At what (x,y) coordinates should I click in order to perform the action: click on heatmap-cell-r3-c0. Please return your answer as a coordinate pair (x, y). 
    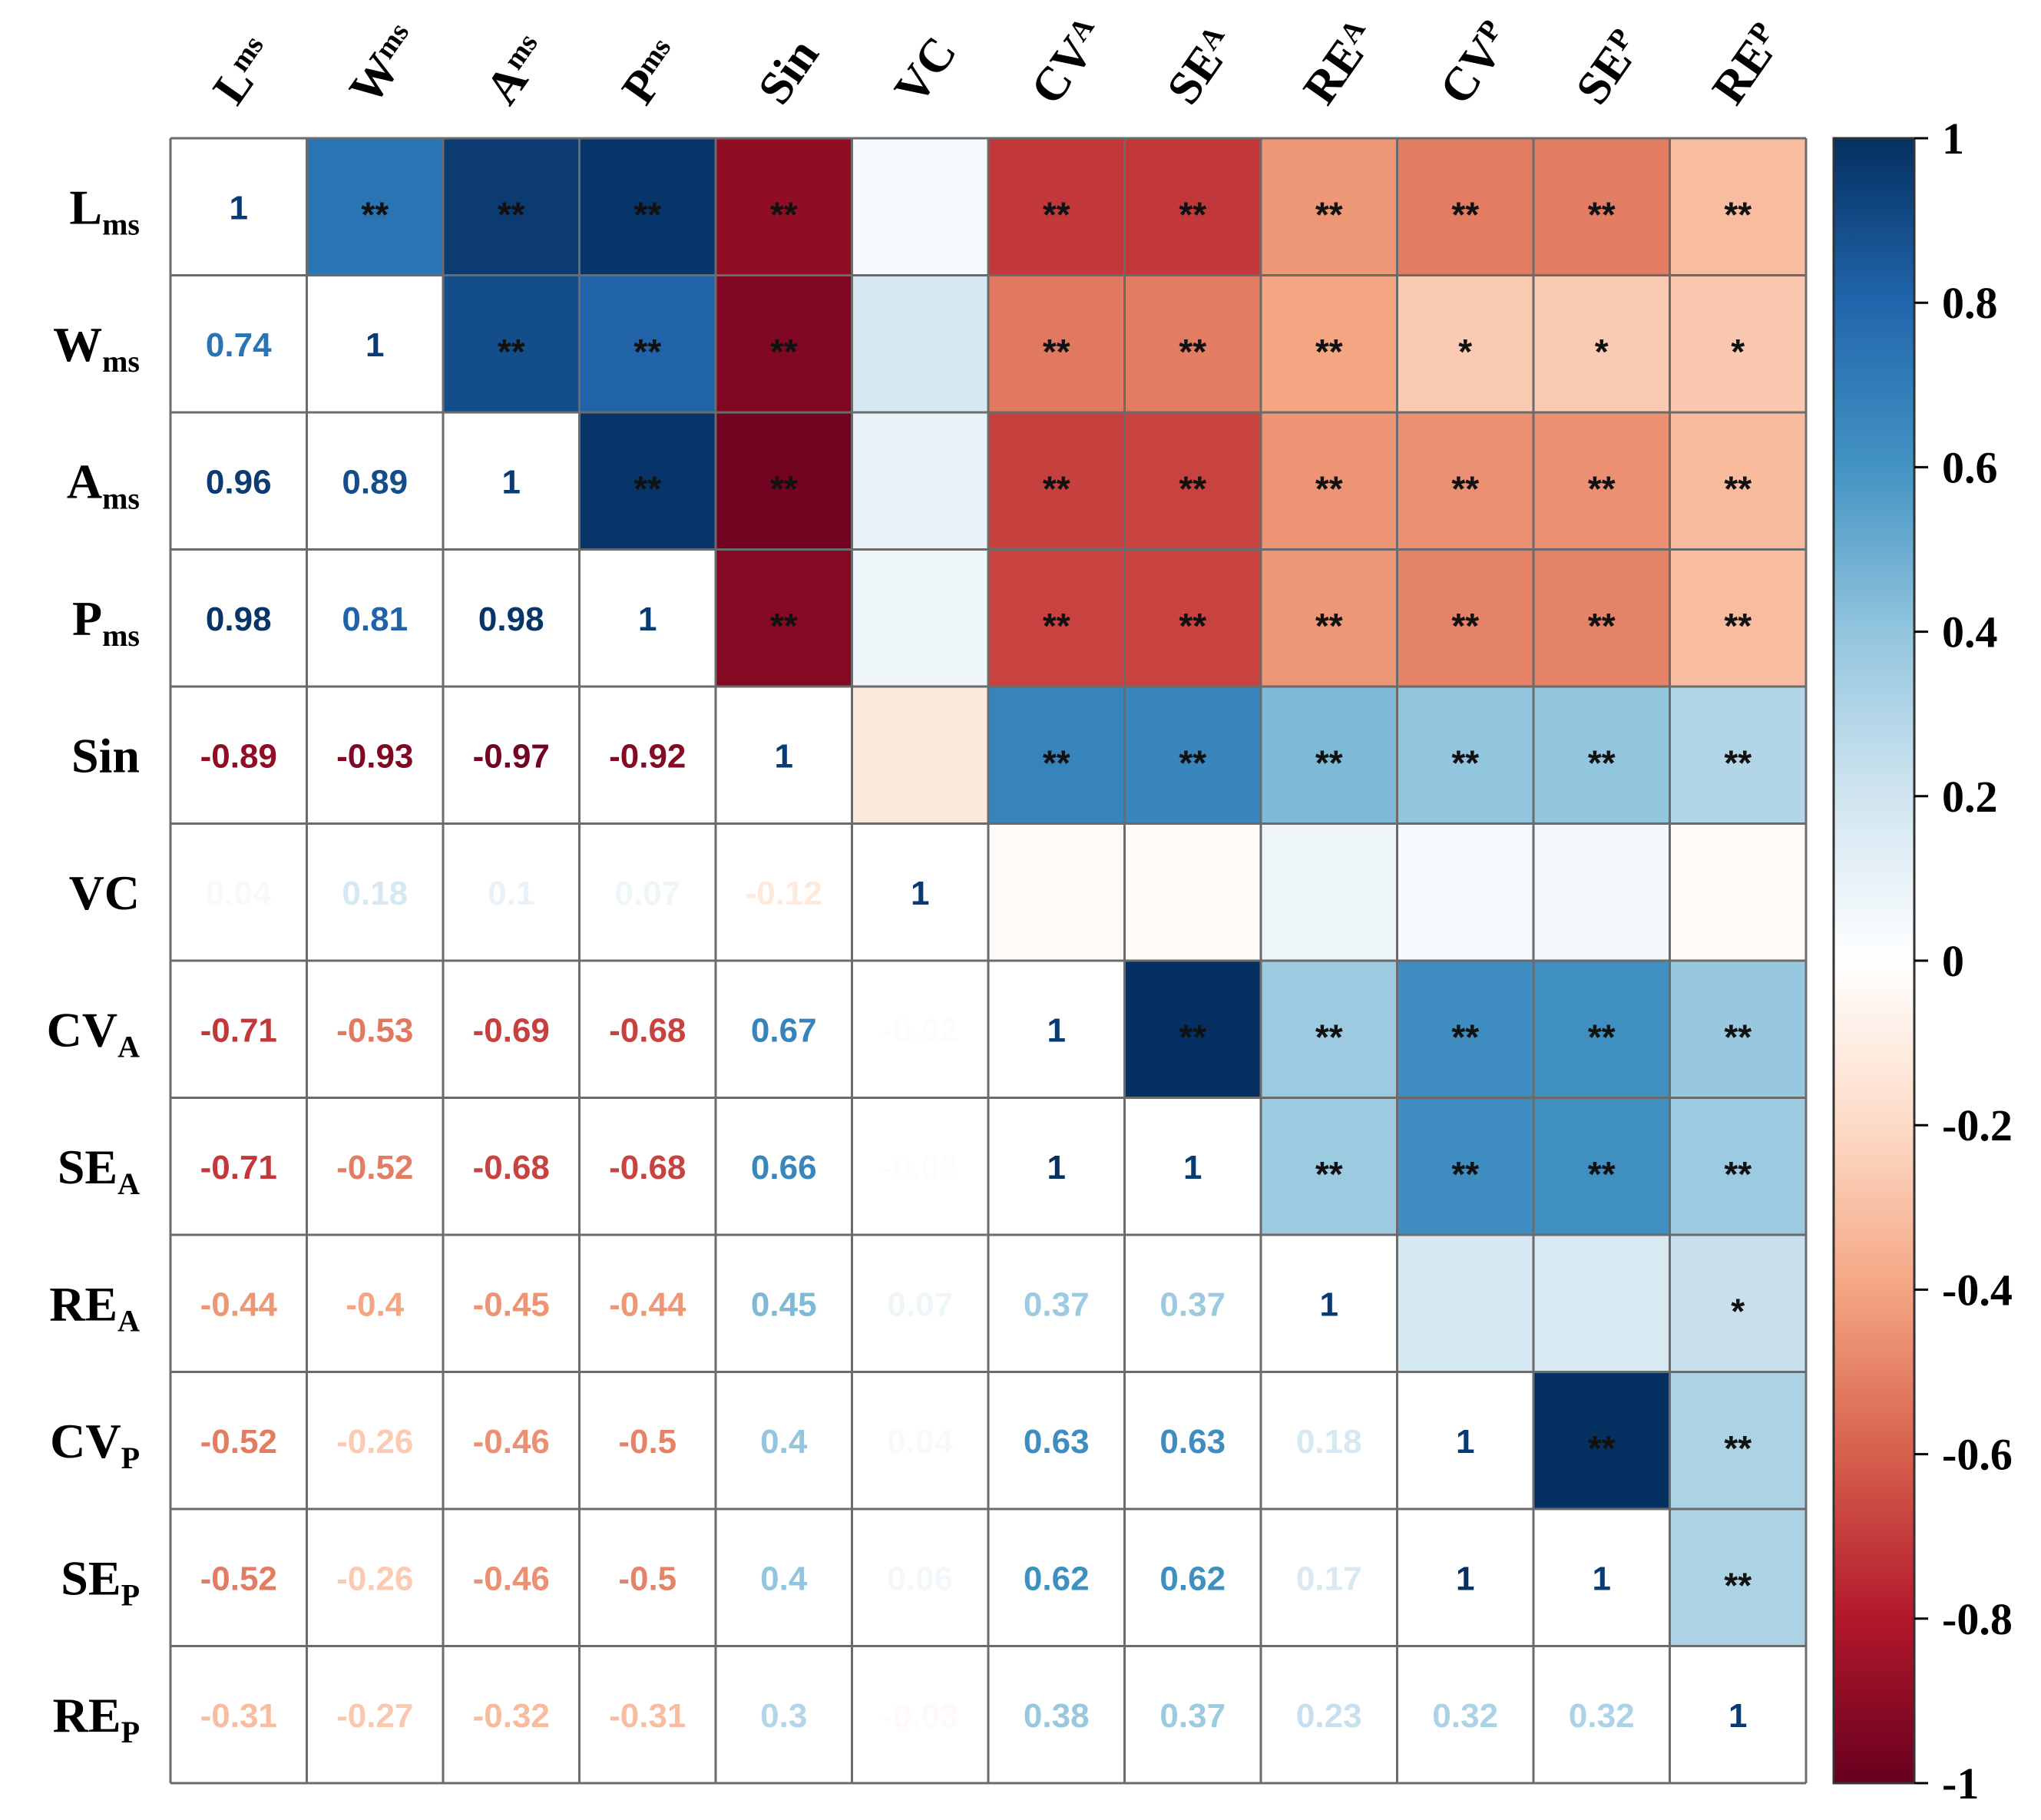
    Looking at the image, I should click on (239, 618).